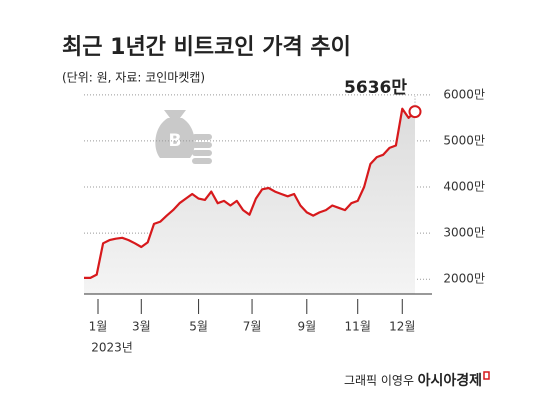 This screenshot has height=413, width=550. Describe the element at coordinates (379, 381) in the screenshot. I see `credit: 그래픽 이영우` at that location.